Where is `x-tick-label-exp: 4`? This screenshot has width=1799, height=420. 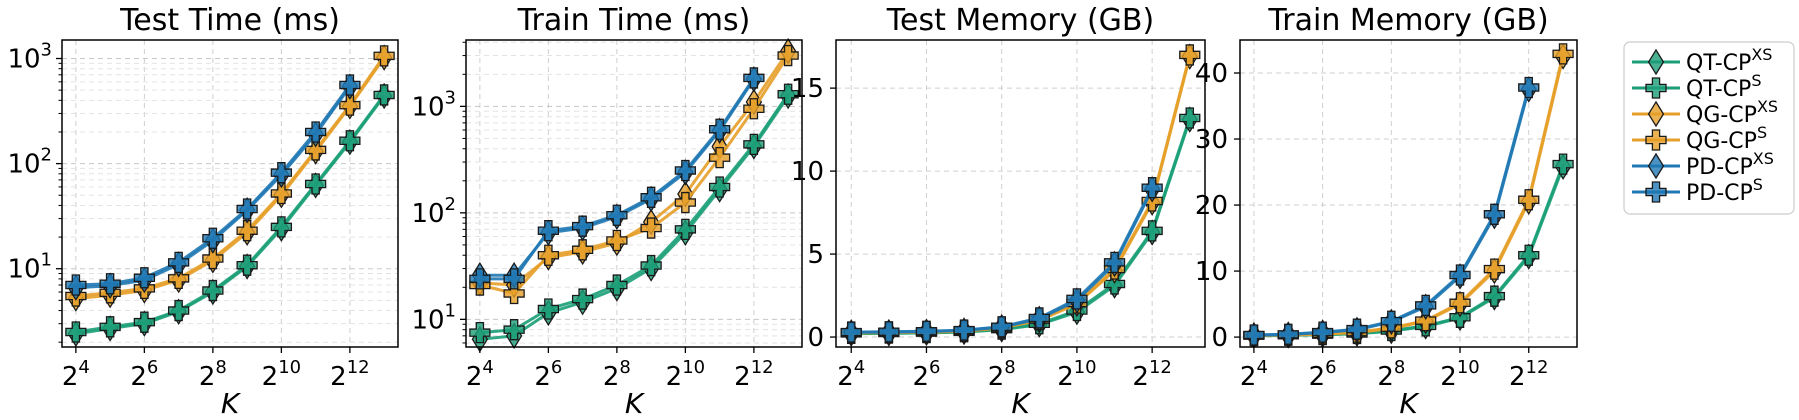 x-tick-label-exp: 4 is located at coordinates (83, 367).